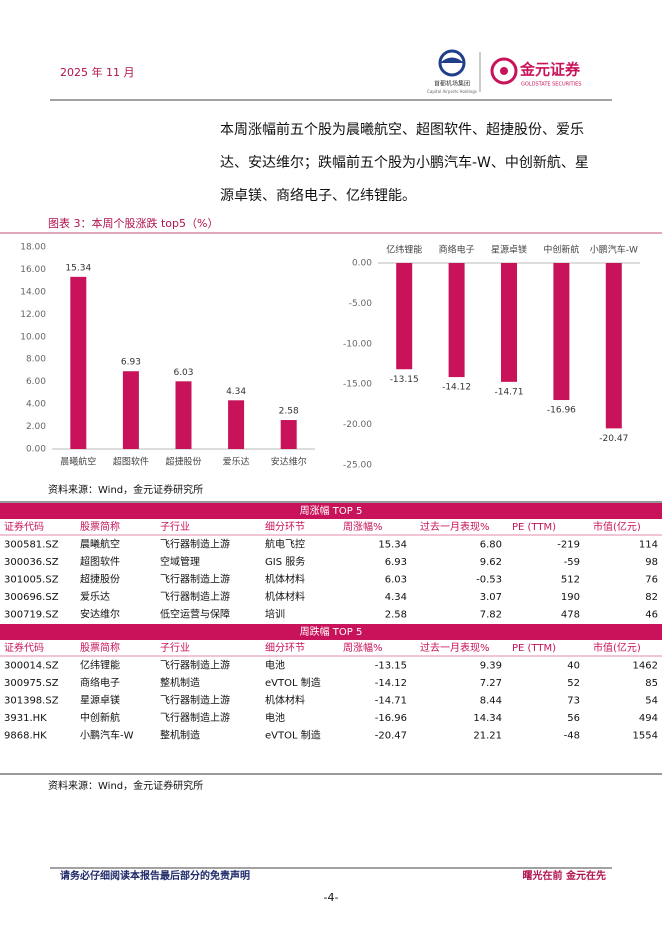 This screenshot has width=662, height=936. I want to click on x-tick-label: 安达维尔, so click(289, 462).